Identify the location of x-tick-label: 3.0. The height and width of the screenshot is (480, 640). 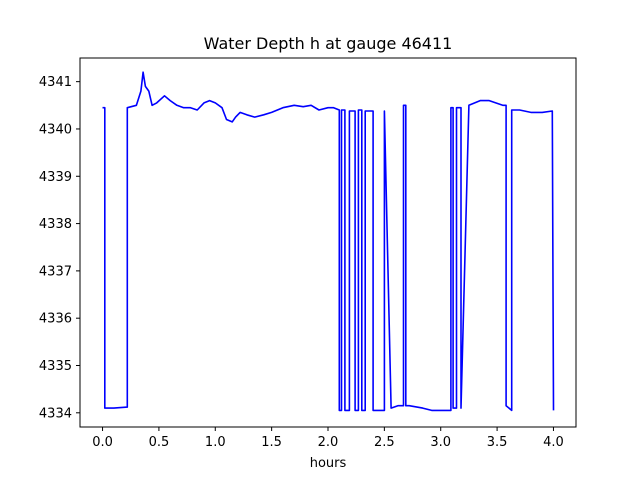
(440, 442).